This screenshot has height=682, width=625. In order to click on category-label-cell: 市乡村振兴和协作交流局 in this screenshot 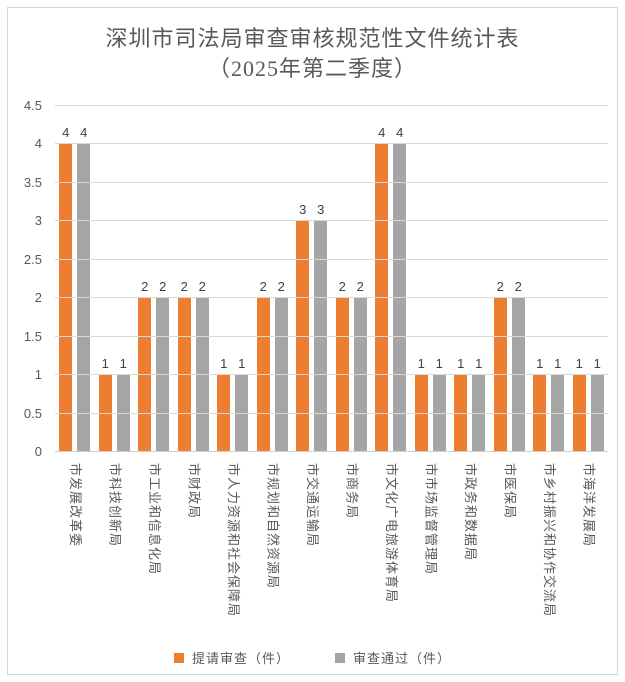, I will do `click(549, 548)`.